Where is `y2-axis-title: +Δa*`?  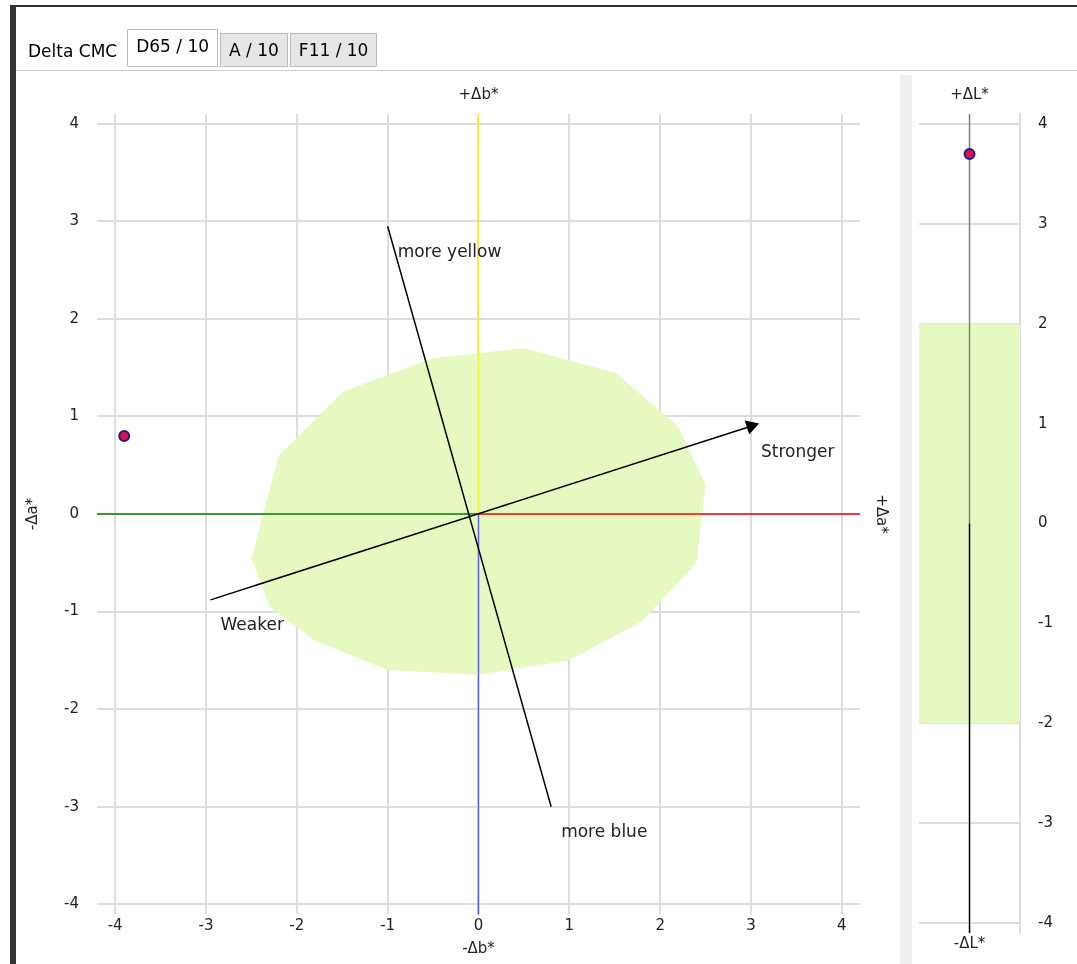
y2-axis-title: +Δa* is located at coordinates (882, 514).